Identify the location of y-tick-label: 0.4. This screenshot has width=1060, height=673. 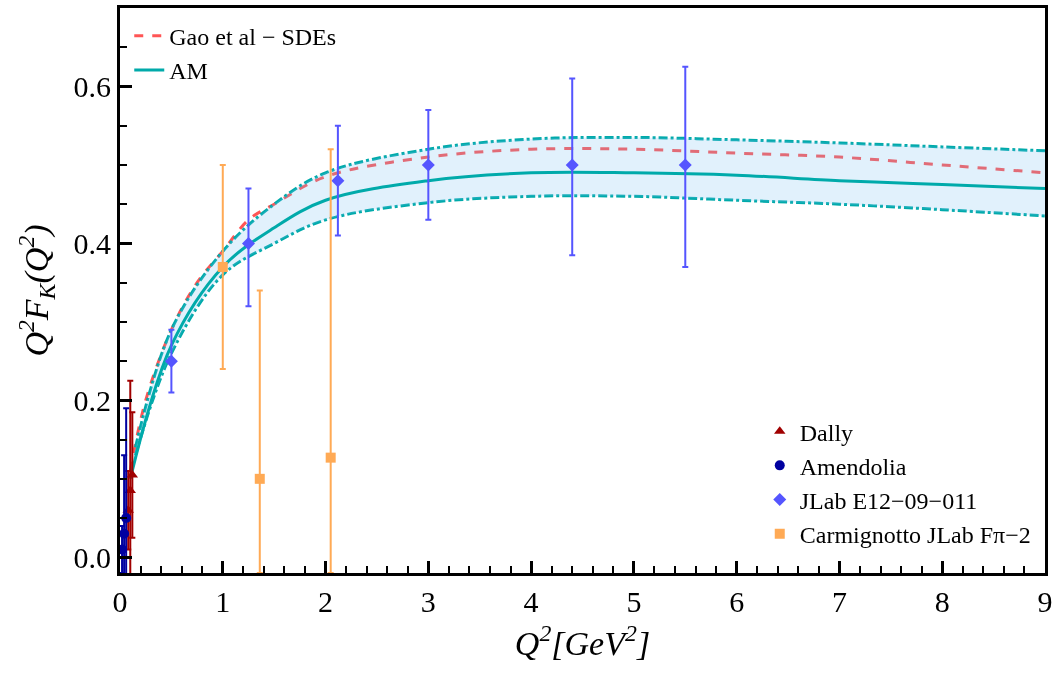
(92, 243).